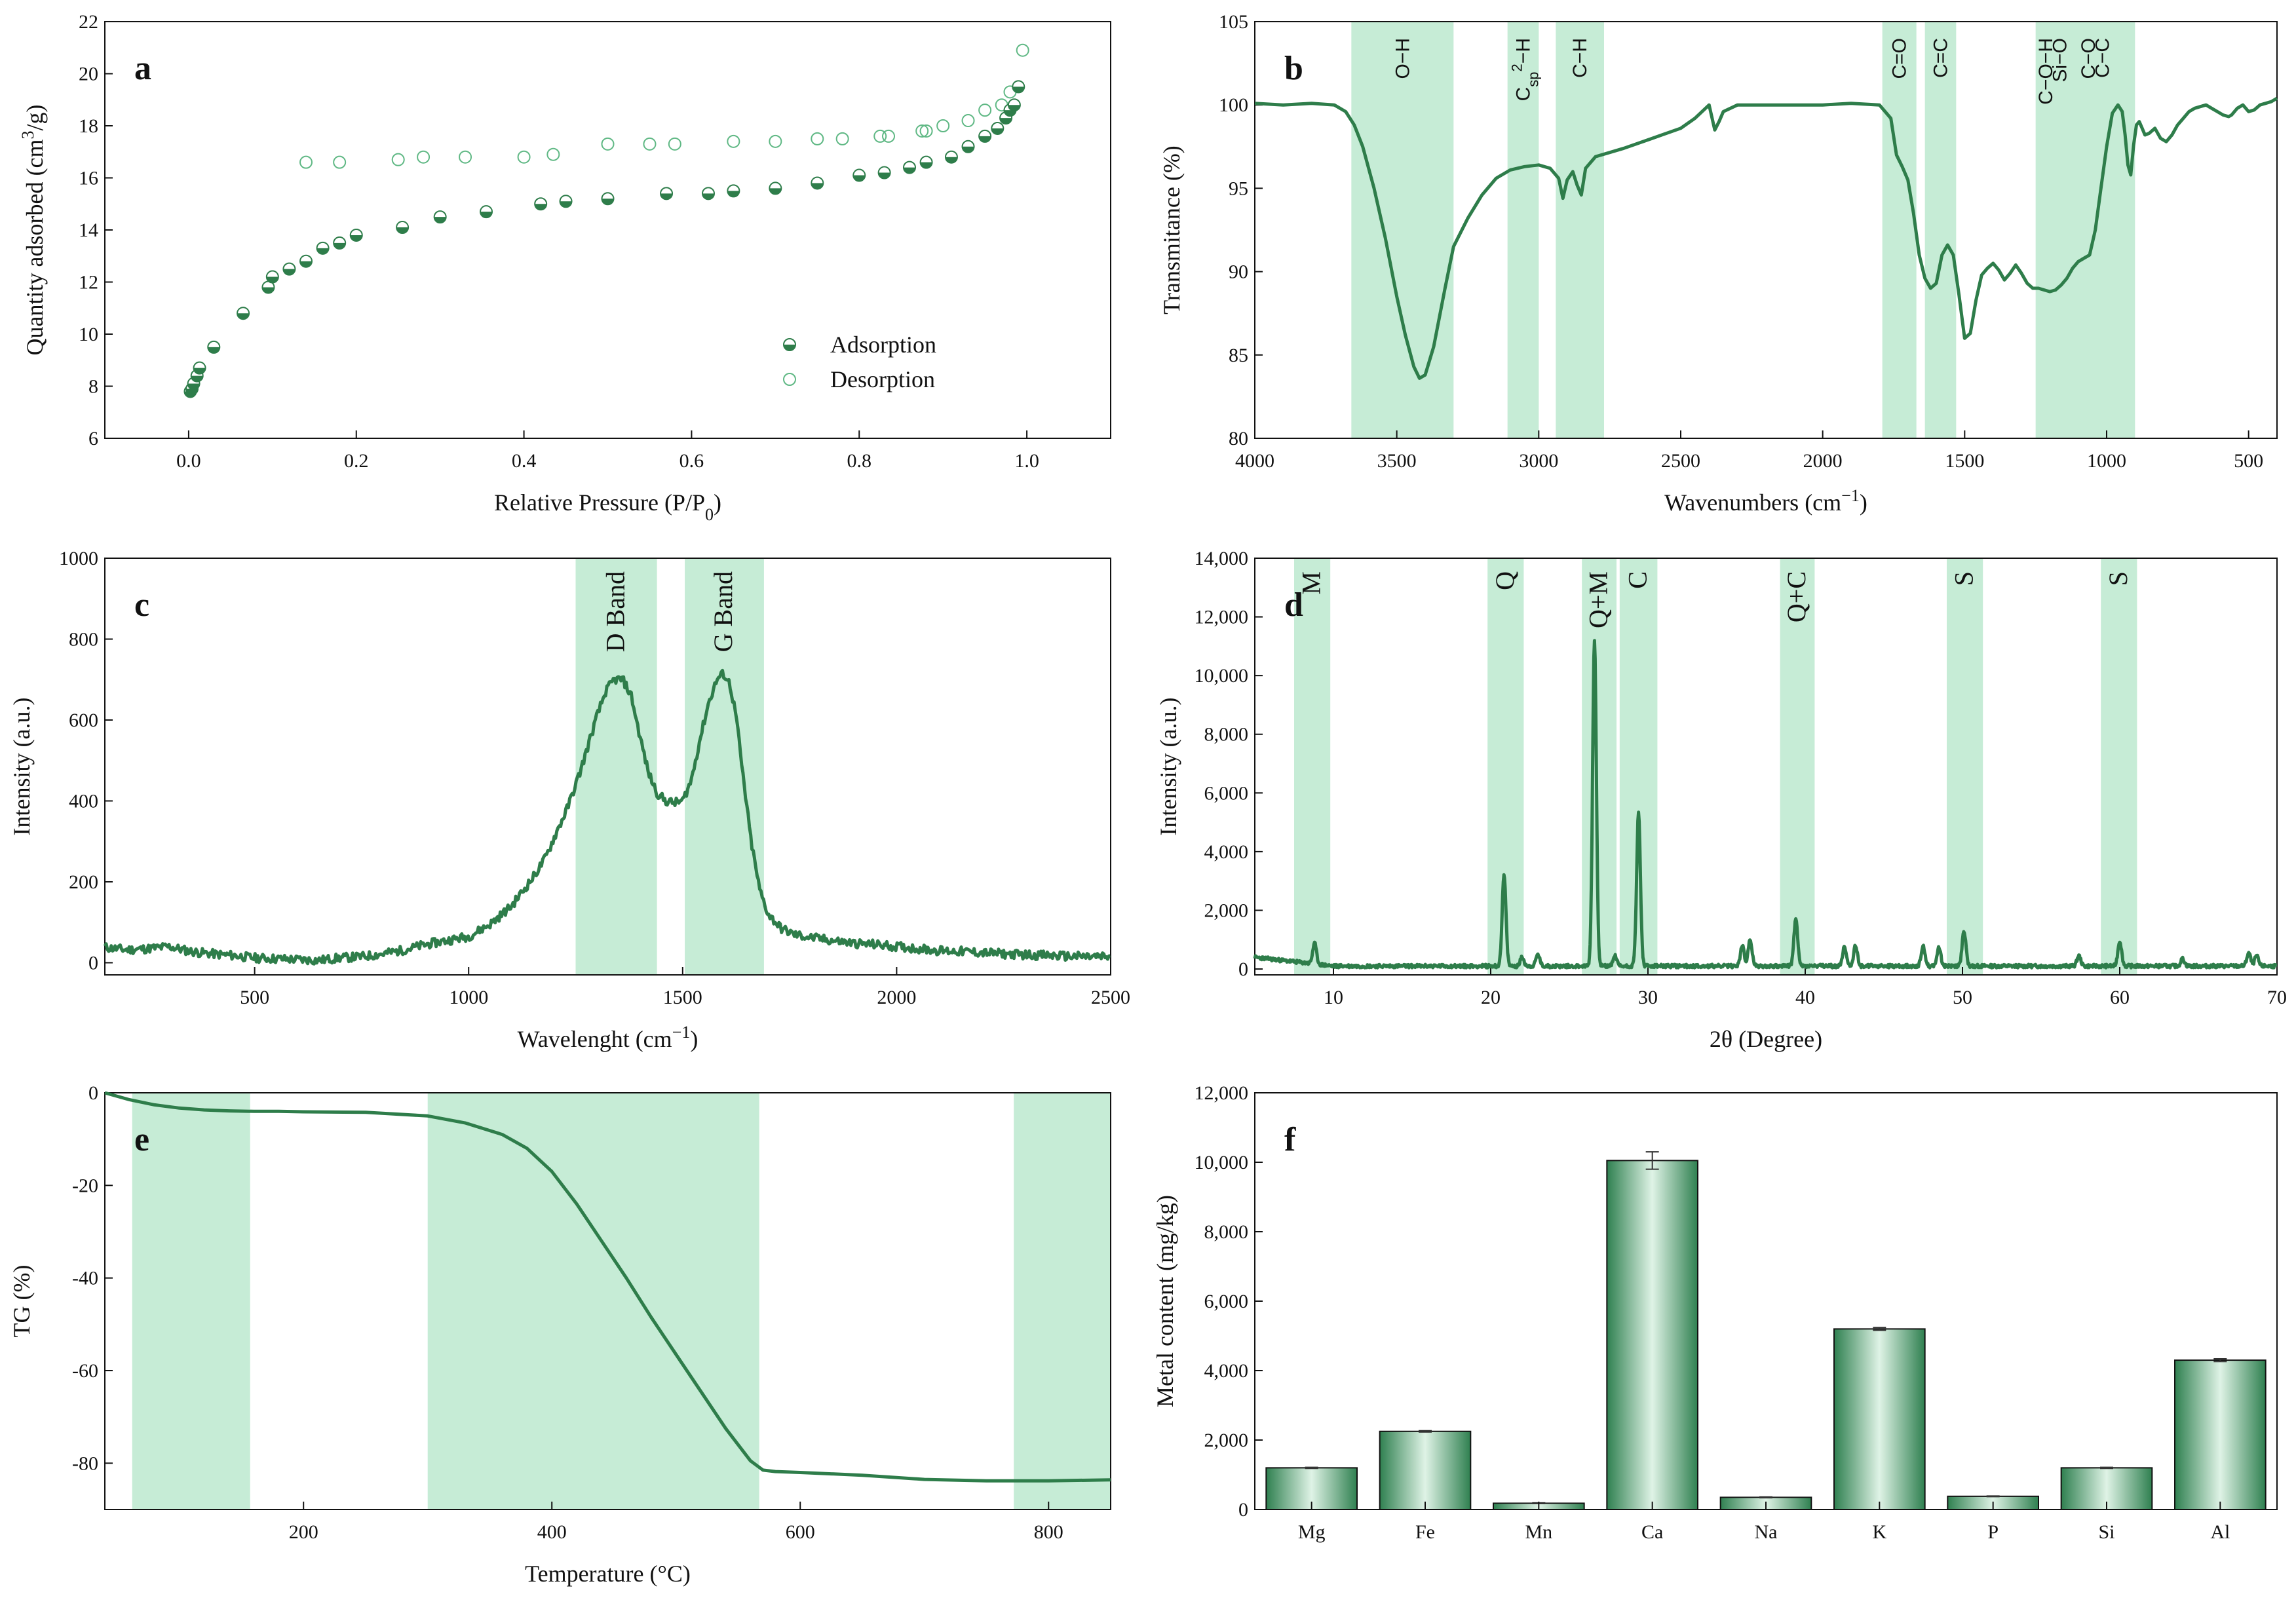 This screenshot has width=2296, height=1613. I want to click on y-tick-label: 8,000, so click(1226, 735).